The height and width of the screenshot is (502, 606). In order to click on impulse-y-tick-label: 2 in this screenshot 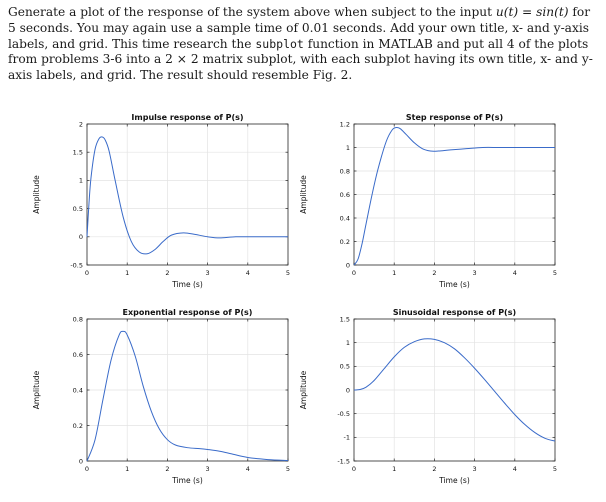, I will do `click(81, 124)`.